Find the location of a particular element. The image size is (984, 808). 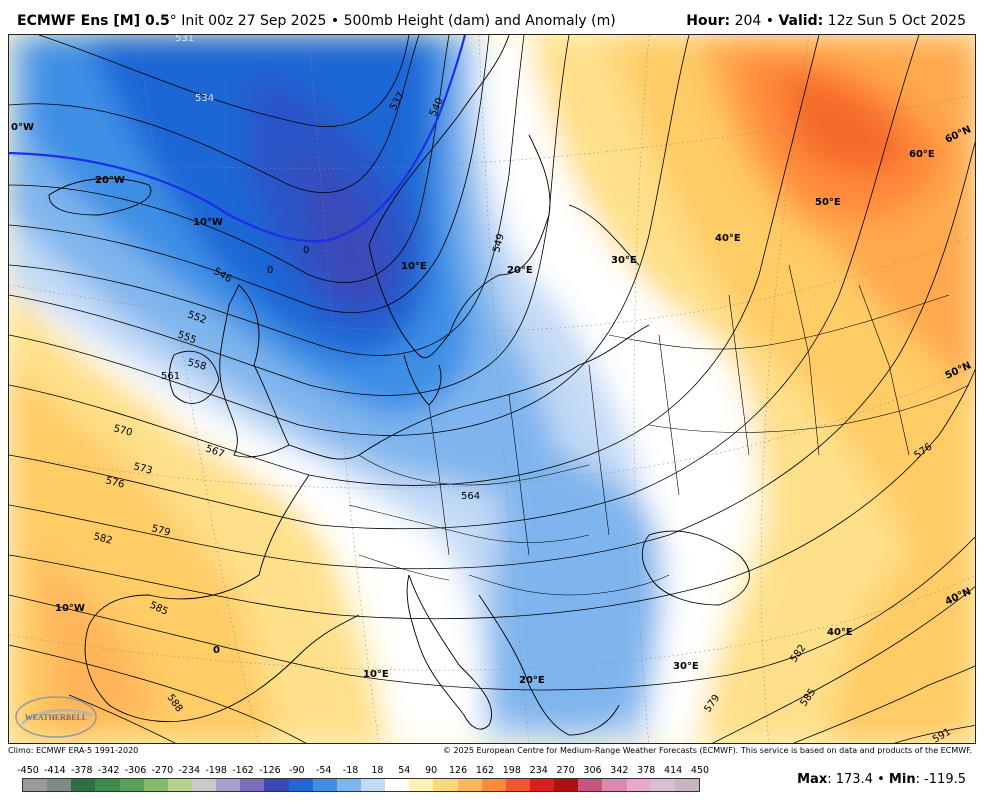

contour-label: 576 is located at coordinates (114, 483).